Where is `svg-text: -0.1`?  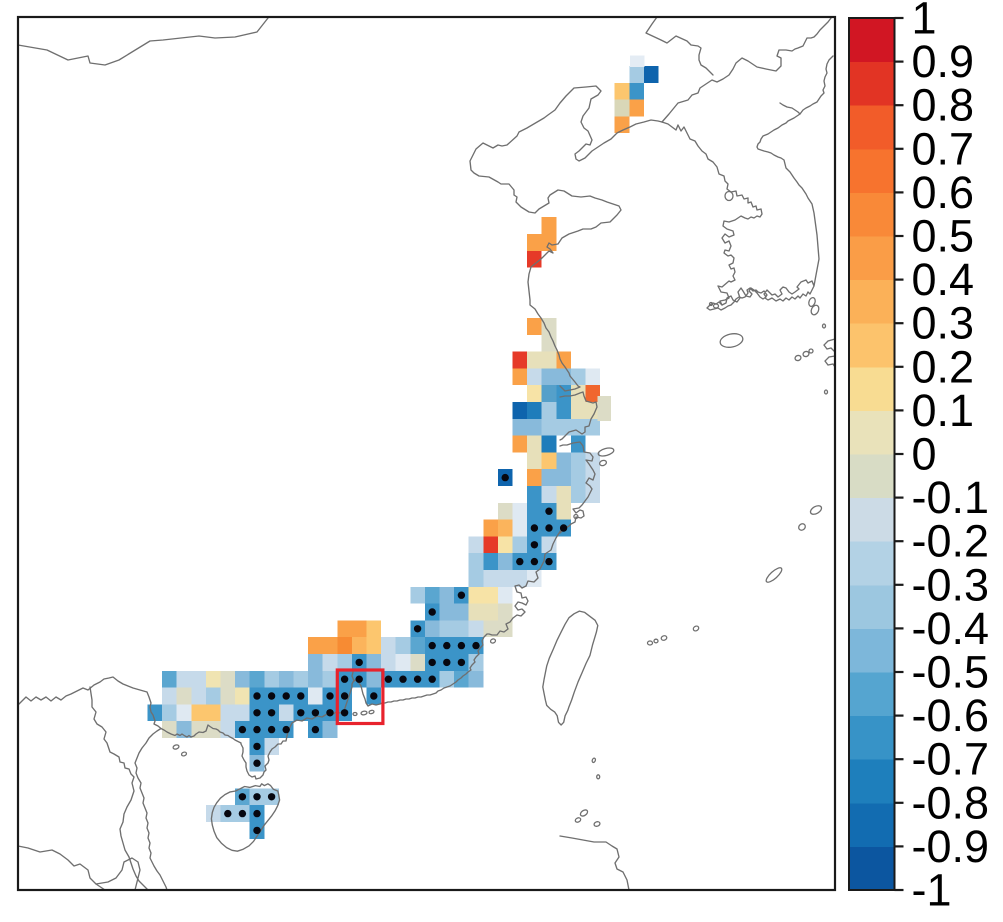
svg-text: -0.1 is located at coordinates (951, 497).